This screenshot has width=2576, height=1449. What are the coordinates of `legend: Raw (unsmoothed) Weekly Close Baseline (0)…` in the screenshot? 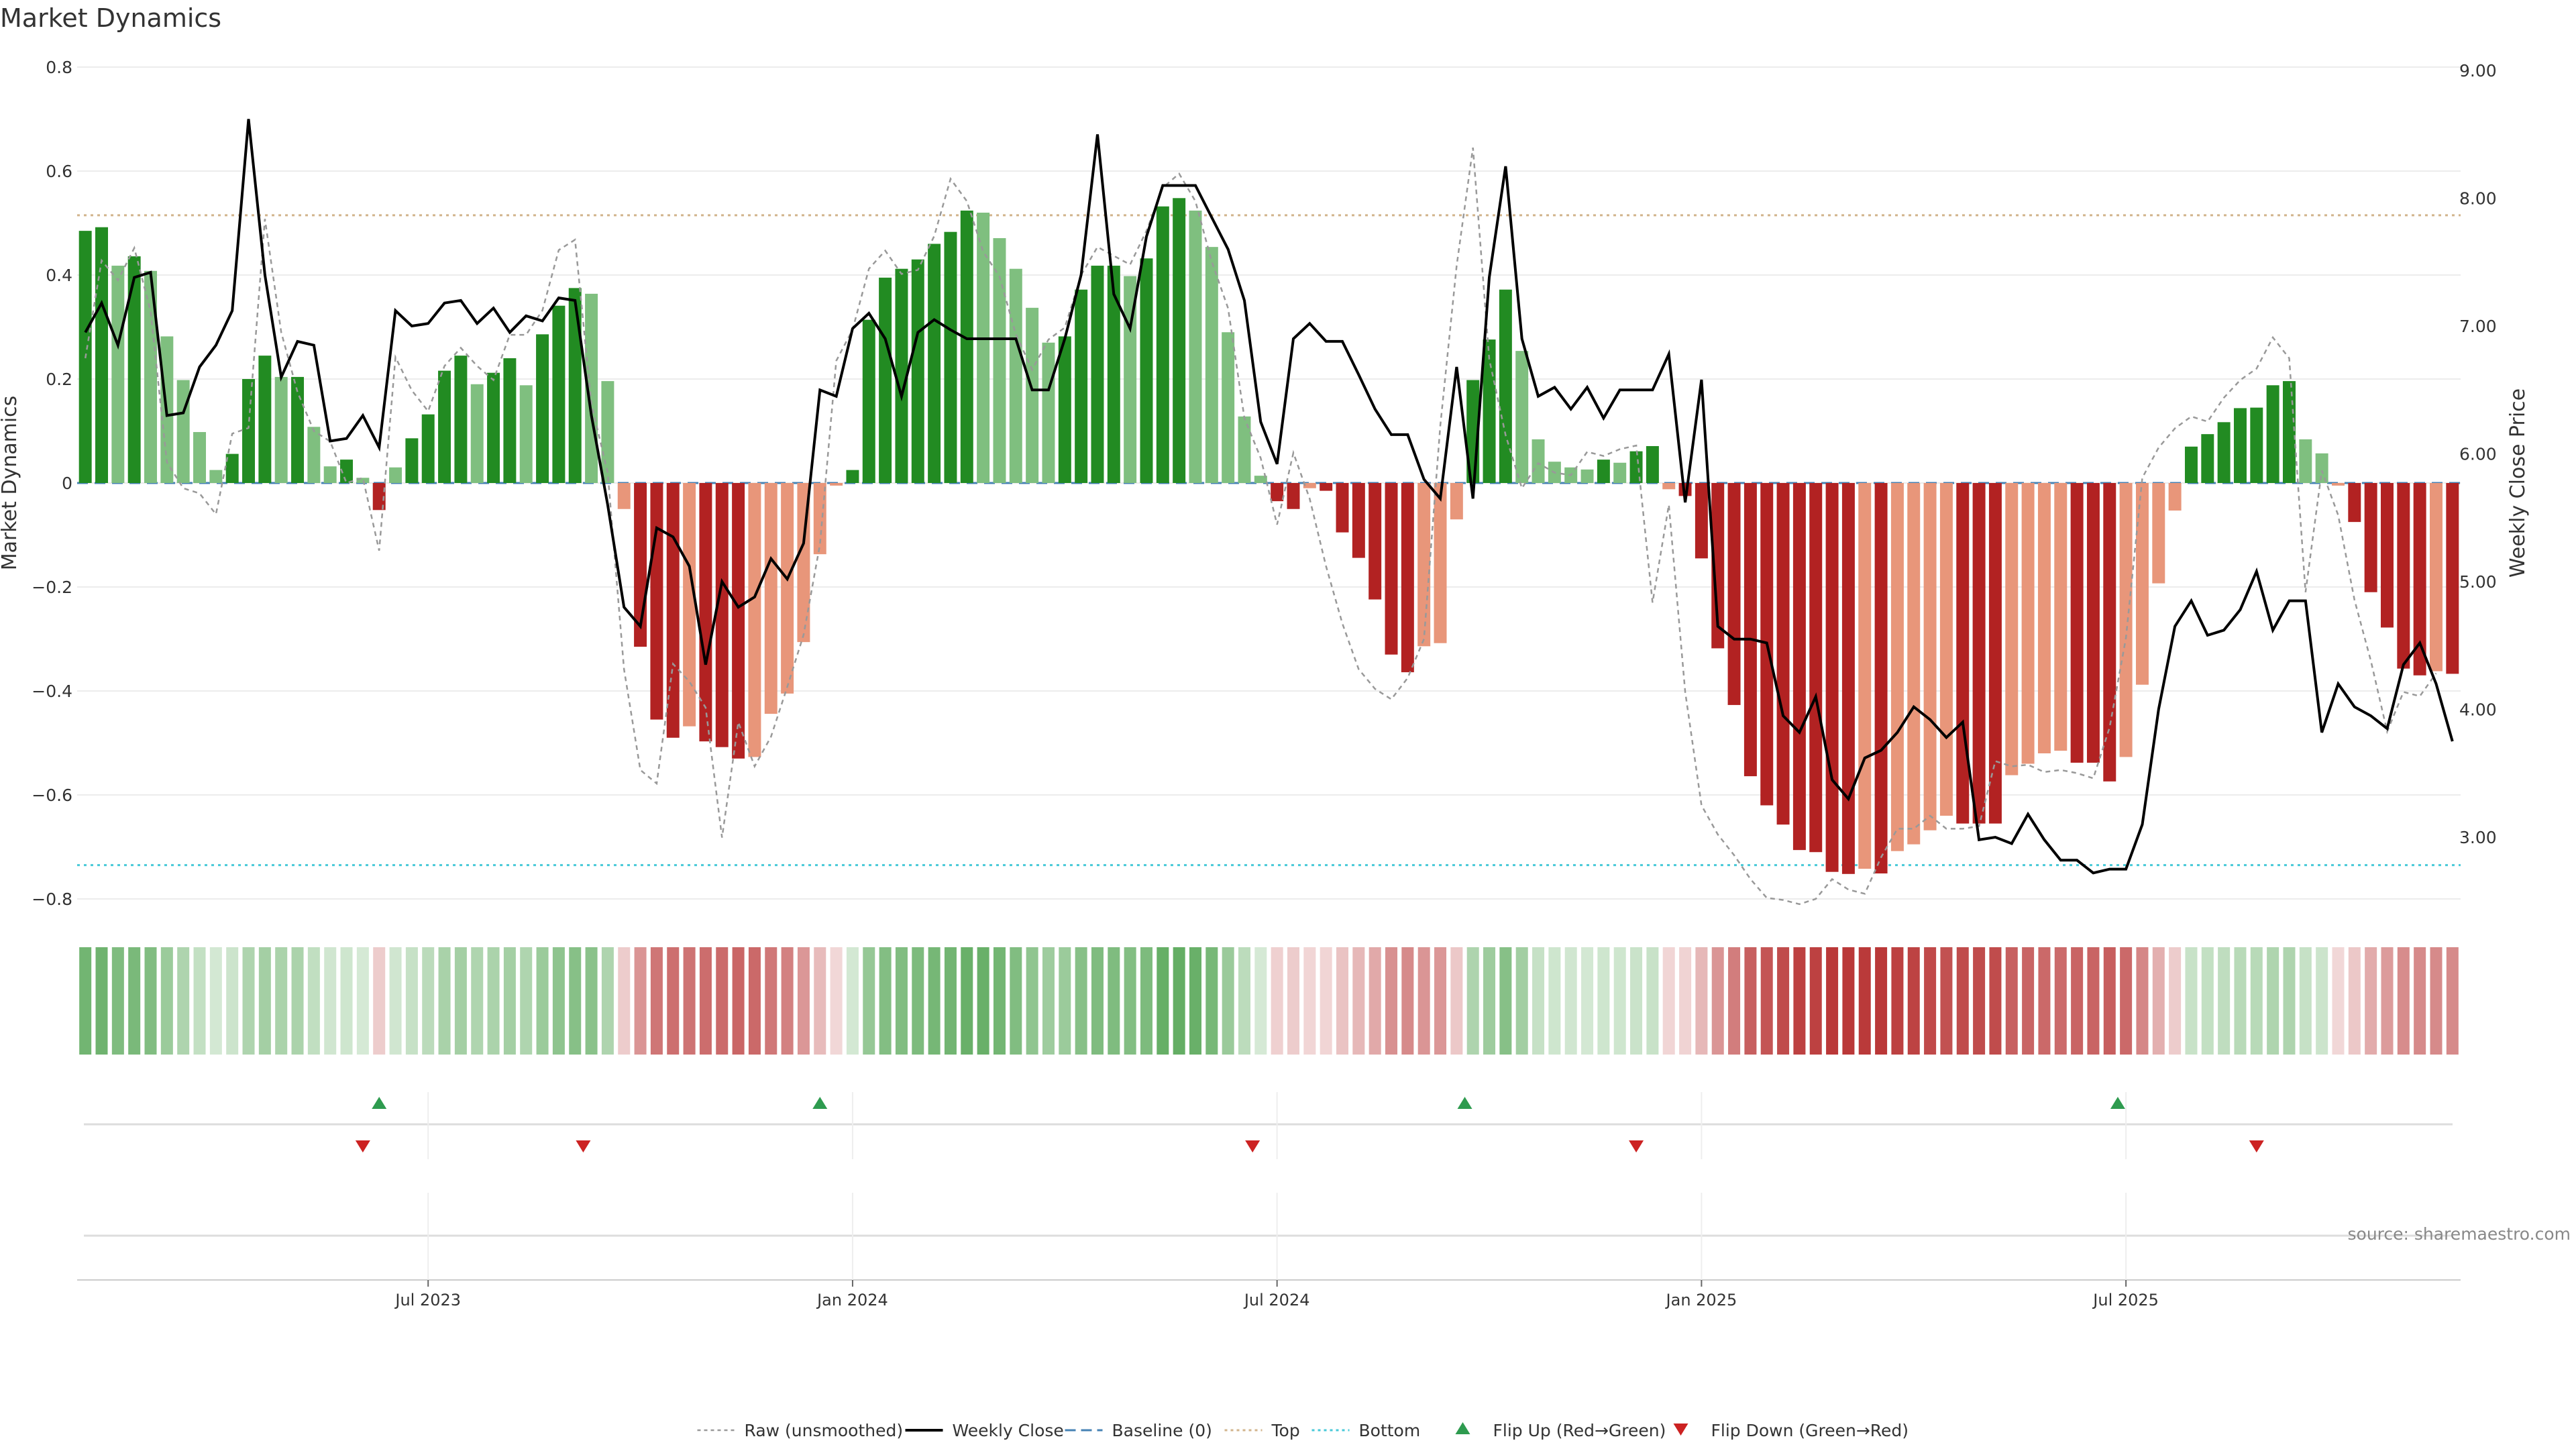 It's located at (1303, 1430).